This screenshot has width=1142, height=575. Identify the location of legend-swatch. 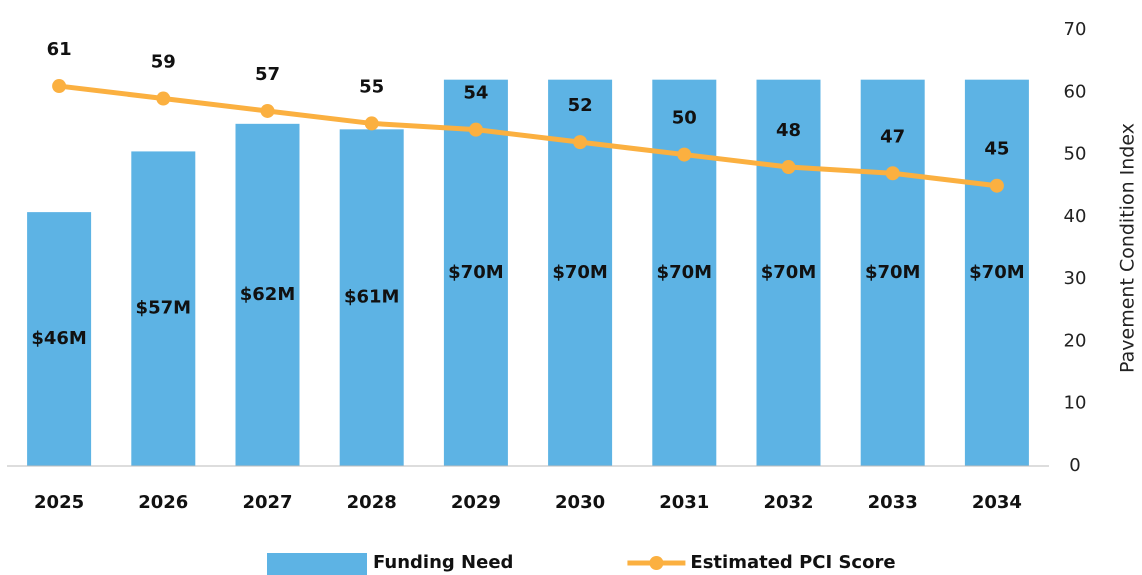
(317, 564).